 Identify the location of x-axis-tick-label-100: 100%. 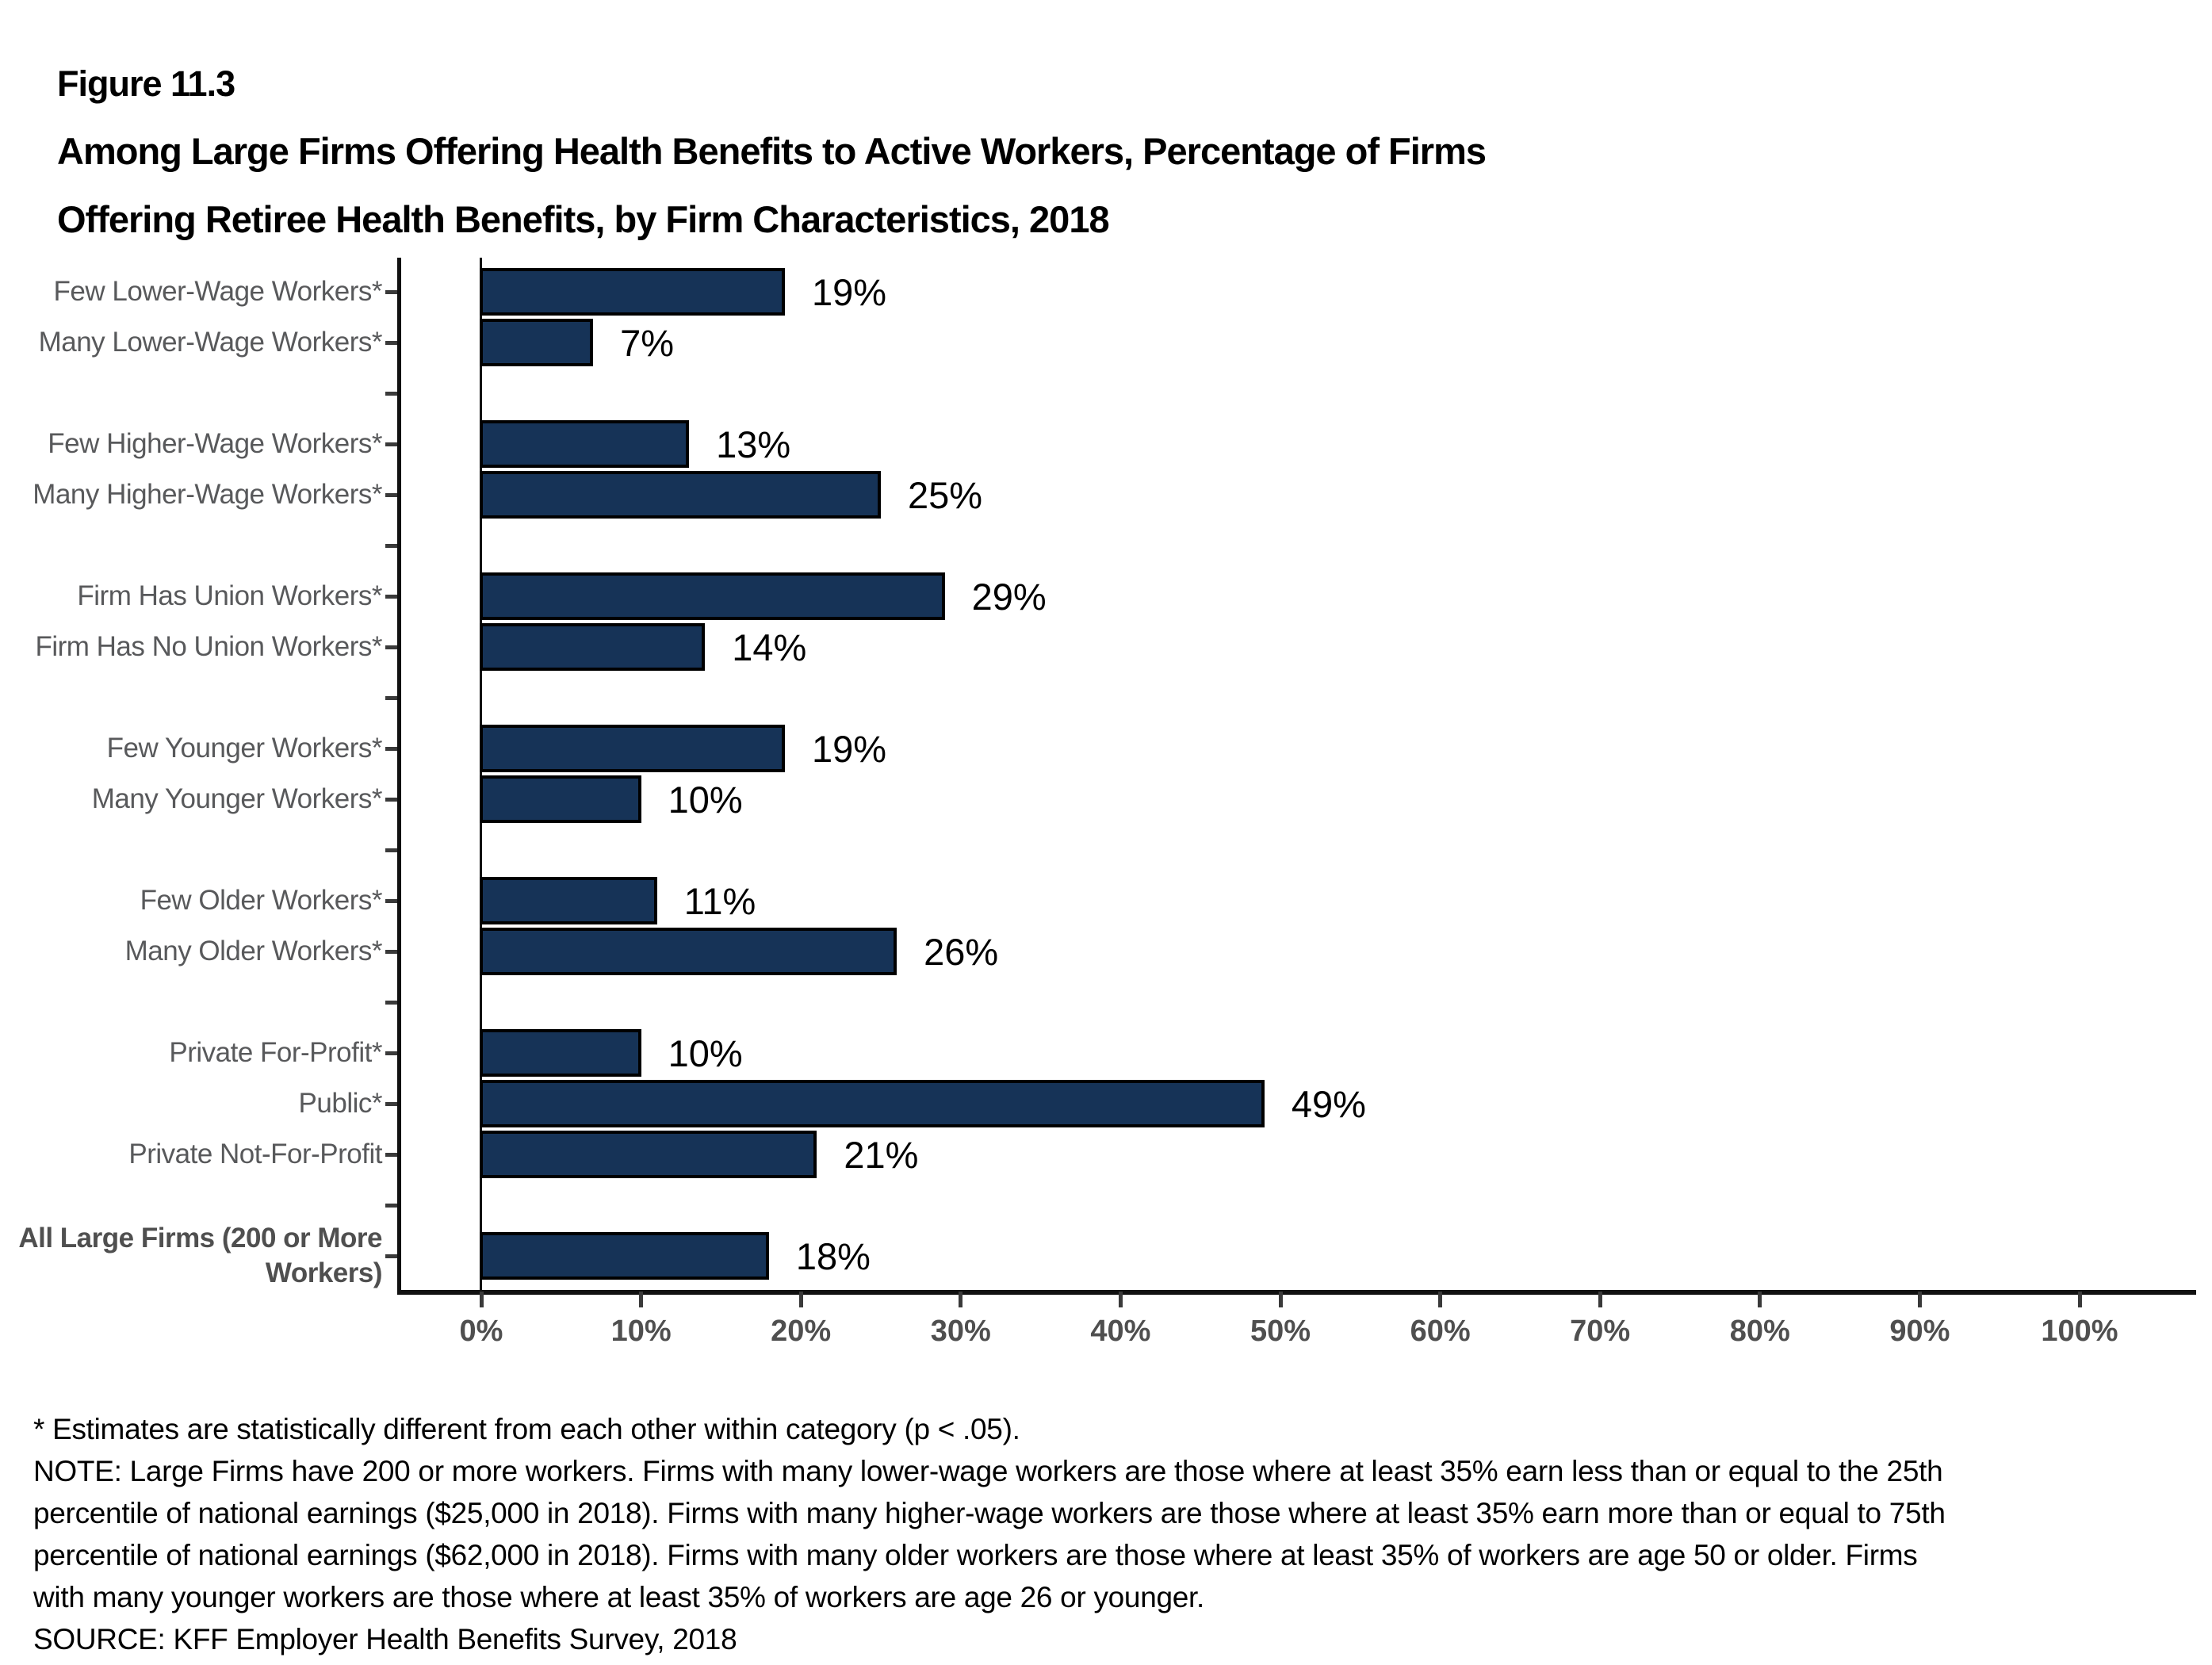
(2079, 1331).